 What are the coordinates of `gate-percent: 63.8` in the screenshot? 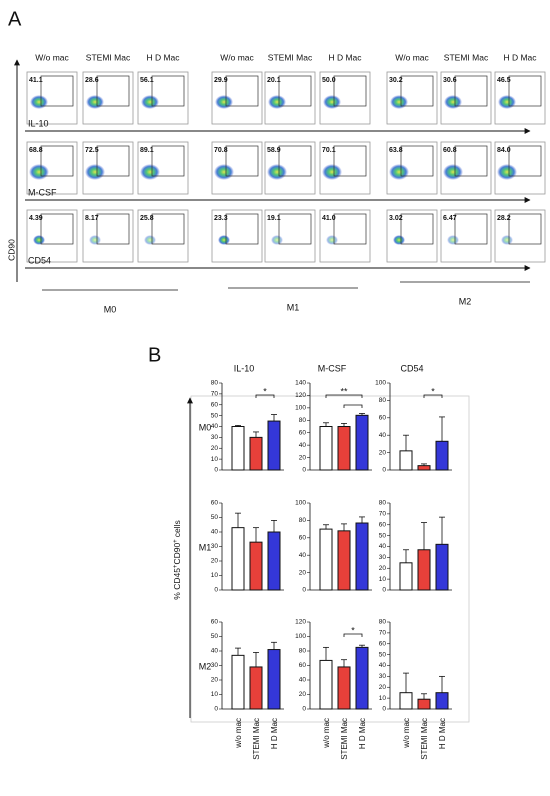 It's located at (396, 150).